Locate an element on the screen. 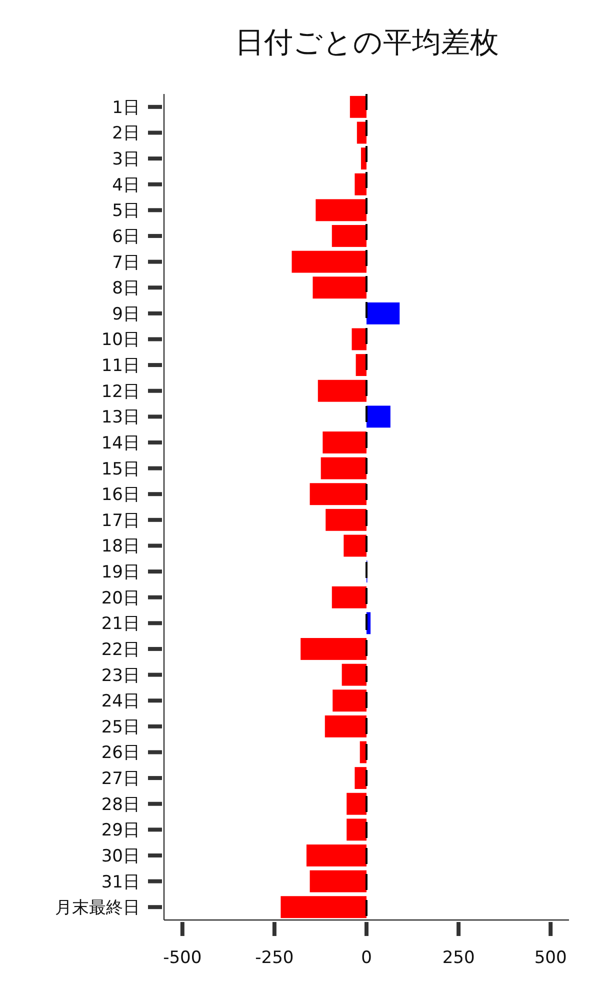 This screenshot has height=1000, width=600. y-tick-label: 18日 is located at coordinates (120, 546).